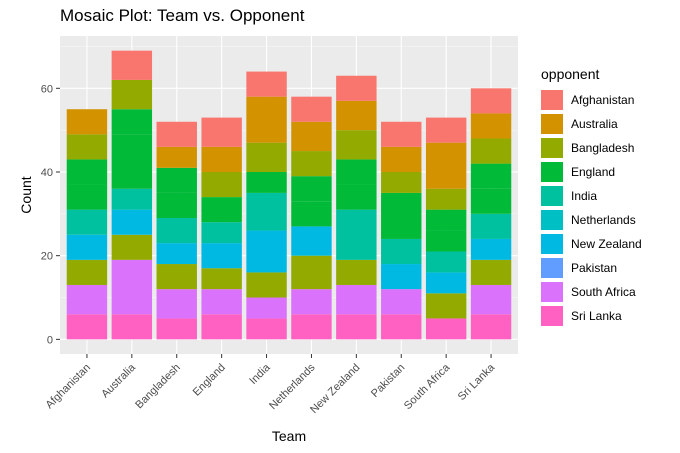 This screenshot has width=680, height=453. What do you see at coordinates (68, 387) in the screenshot?
I see `x-tick-label: Afghanistan` at bounding box center [68, 387].